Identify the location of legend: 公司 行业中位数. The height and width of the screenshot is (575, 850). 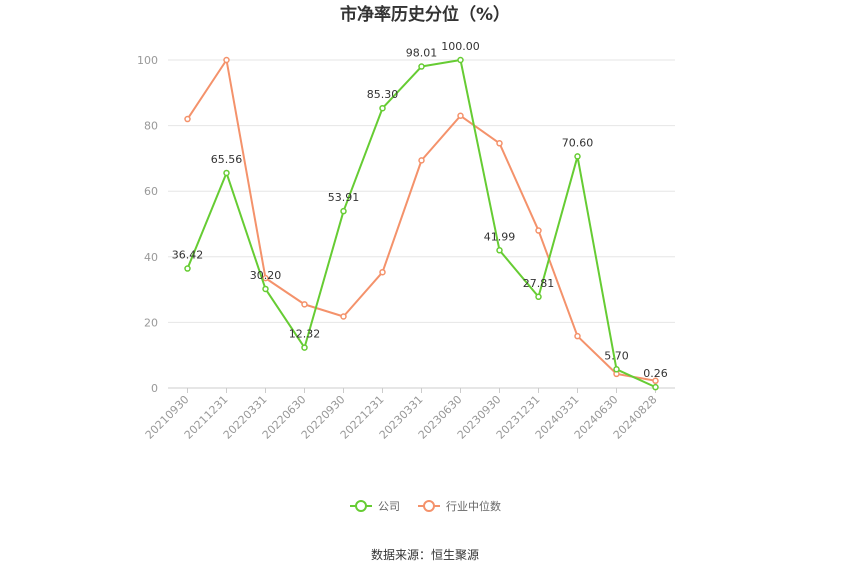
(425, 506).